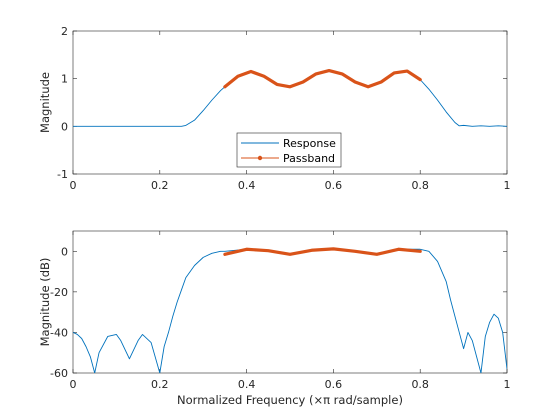  I want to click on legend-box, so click(289, 150).